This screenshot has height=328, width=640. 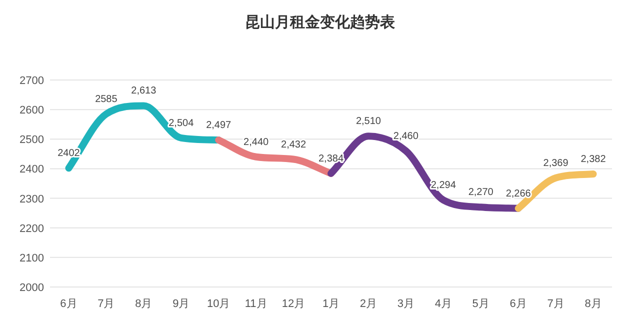 What do you see at coordinates (556, 163) in the screenshot?
I see `data-label: 2,369` at bounding box center [556, 163].